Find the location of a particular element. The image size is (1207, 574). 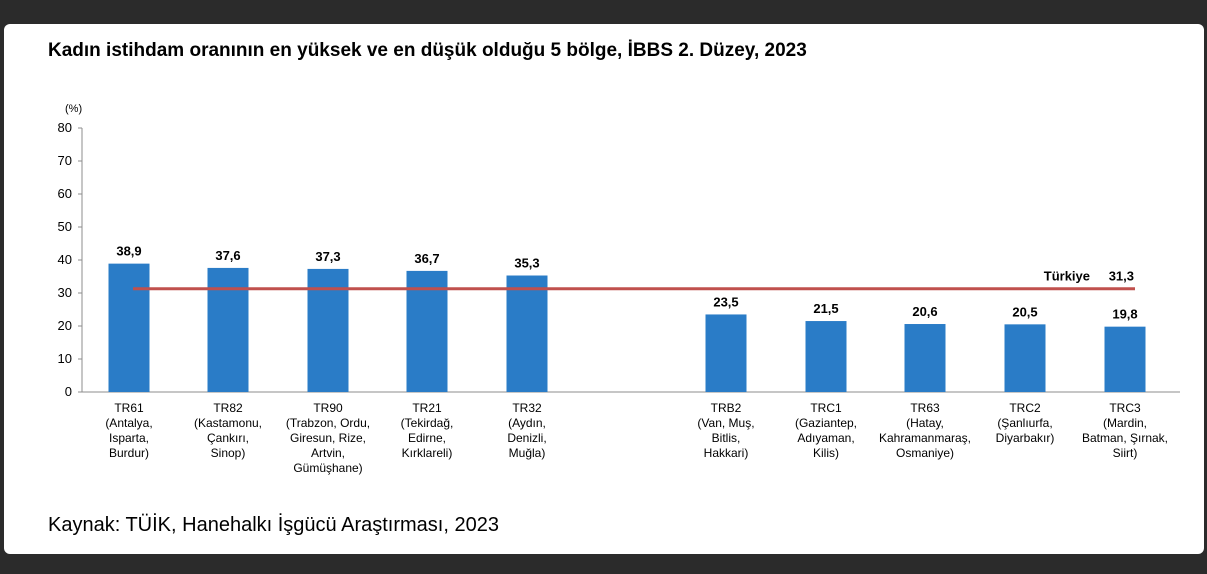

x-tick-label: TR21 is located at coordinates (427, 408).